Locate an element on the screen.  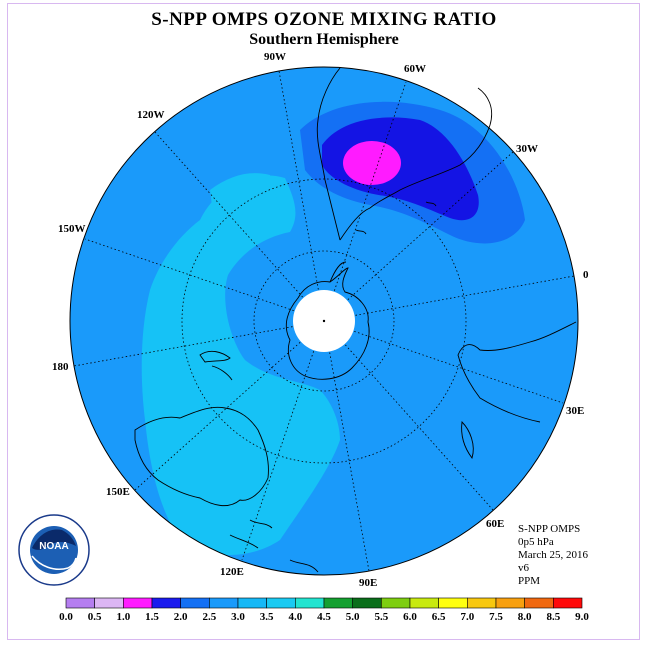
colorbar-tick-label: 7.5 is located at coordinates (496, 617).